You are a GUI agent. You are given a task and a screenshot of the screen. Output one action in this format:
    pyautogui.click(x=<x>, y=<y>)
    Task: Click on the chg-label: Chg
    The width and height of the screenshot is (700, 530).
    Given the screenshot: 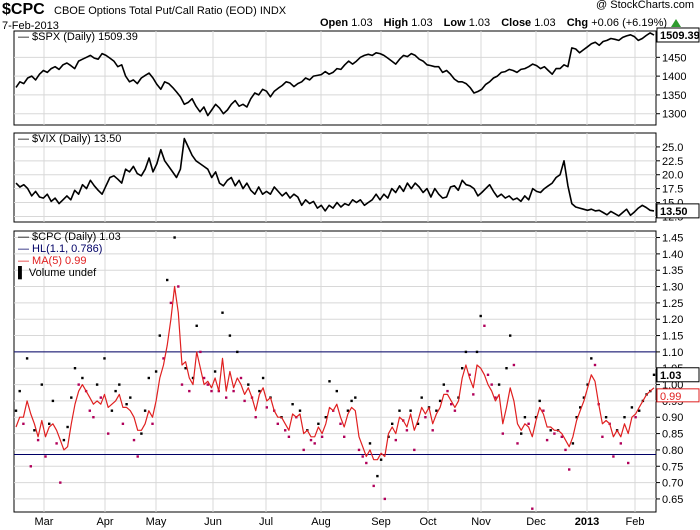 What is the action you would take?
    pyautogui.click(x=577, y=23)
    